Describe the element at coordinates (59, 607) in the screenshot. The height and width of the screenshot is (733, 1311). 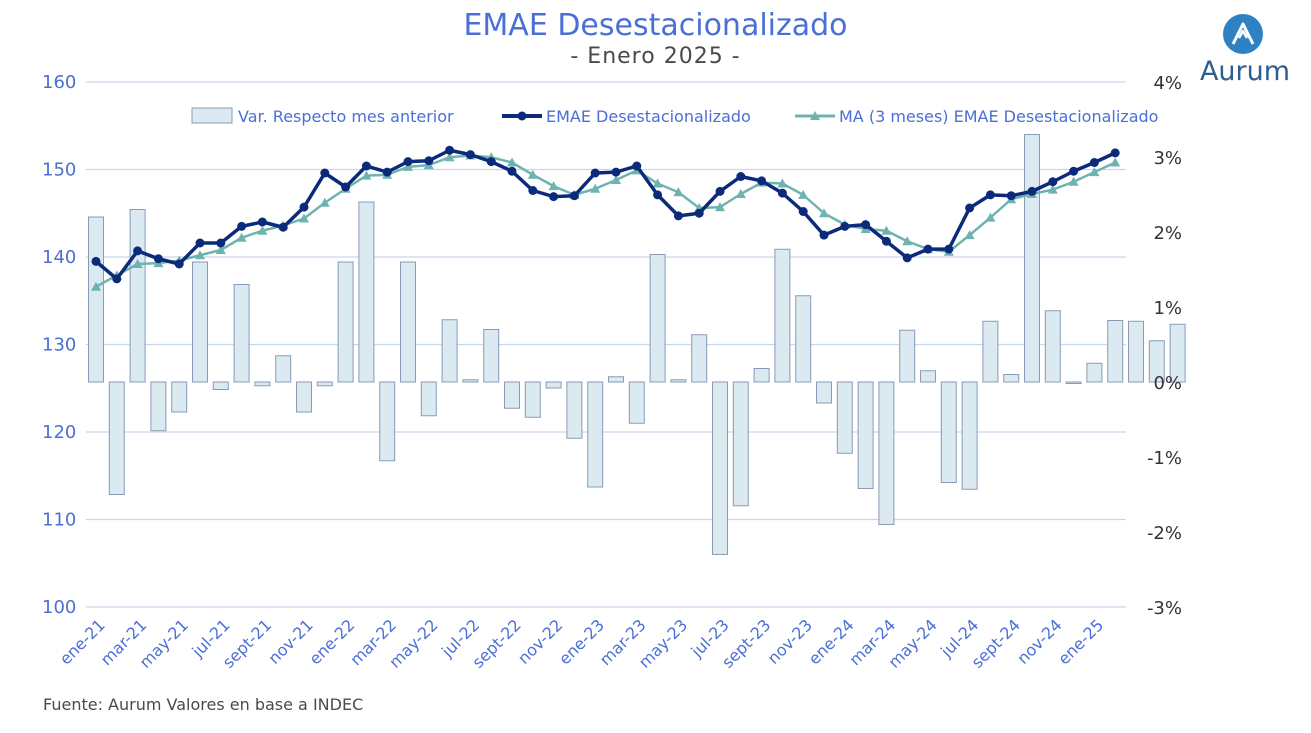
I see `y-tick-left: 100` at that location.